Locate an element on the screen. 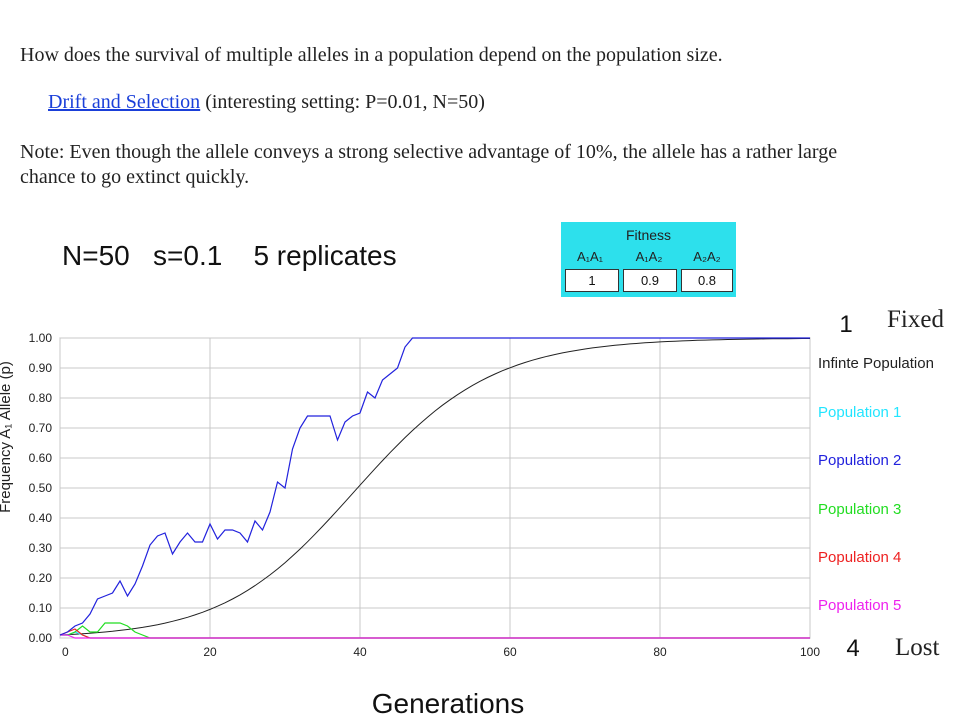 This screenshot has width=960, height=720. fitness-title: Fitness is located at coordinates (648, 235).